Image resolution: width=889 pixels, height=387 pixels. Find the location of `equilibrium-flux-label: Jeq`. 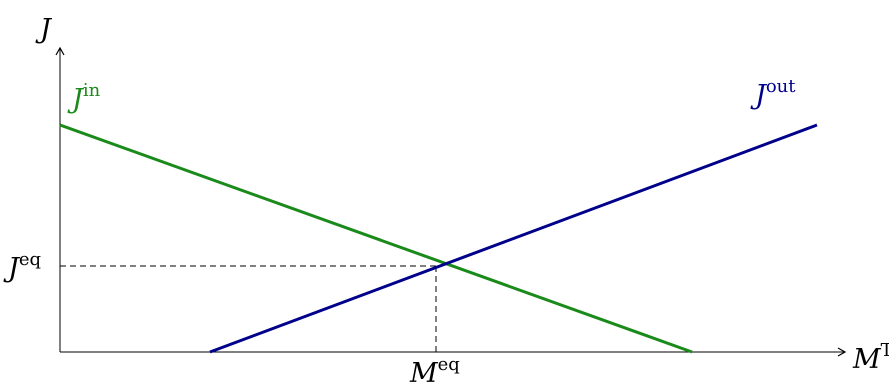

equilibrium-flux-label: Jeq is located at coordinates (22, 266).